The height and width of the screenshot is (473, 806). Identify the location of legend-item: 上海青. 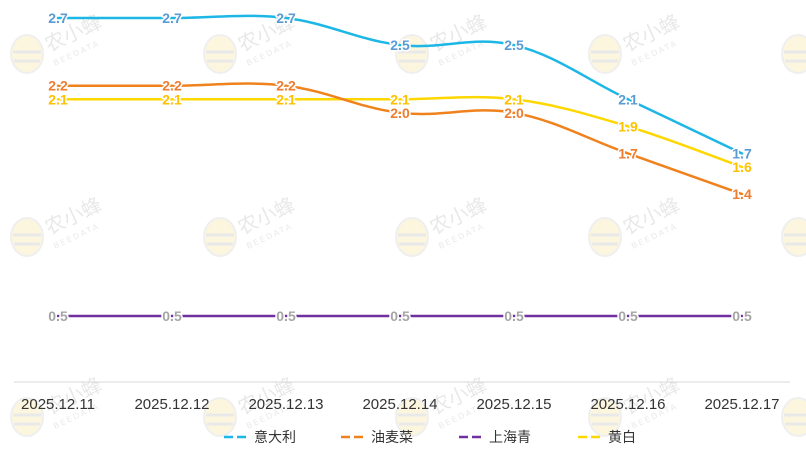
(495, 438).